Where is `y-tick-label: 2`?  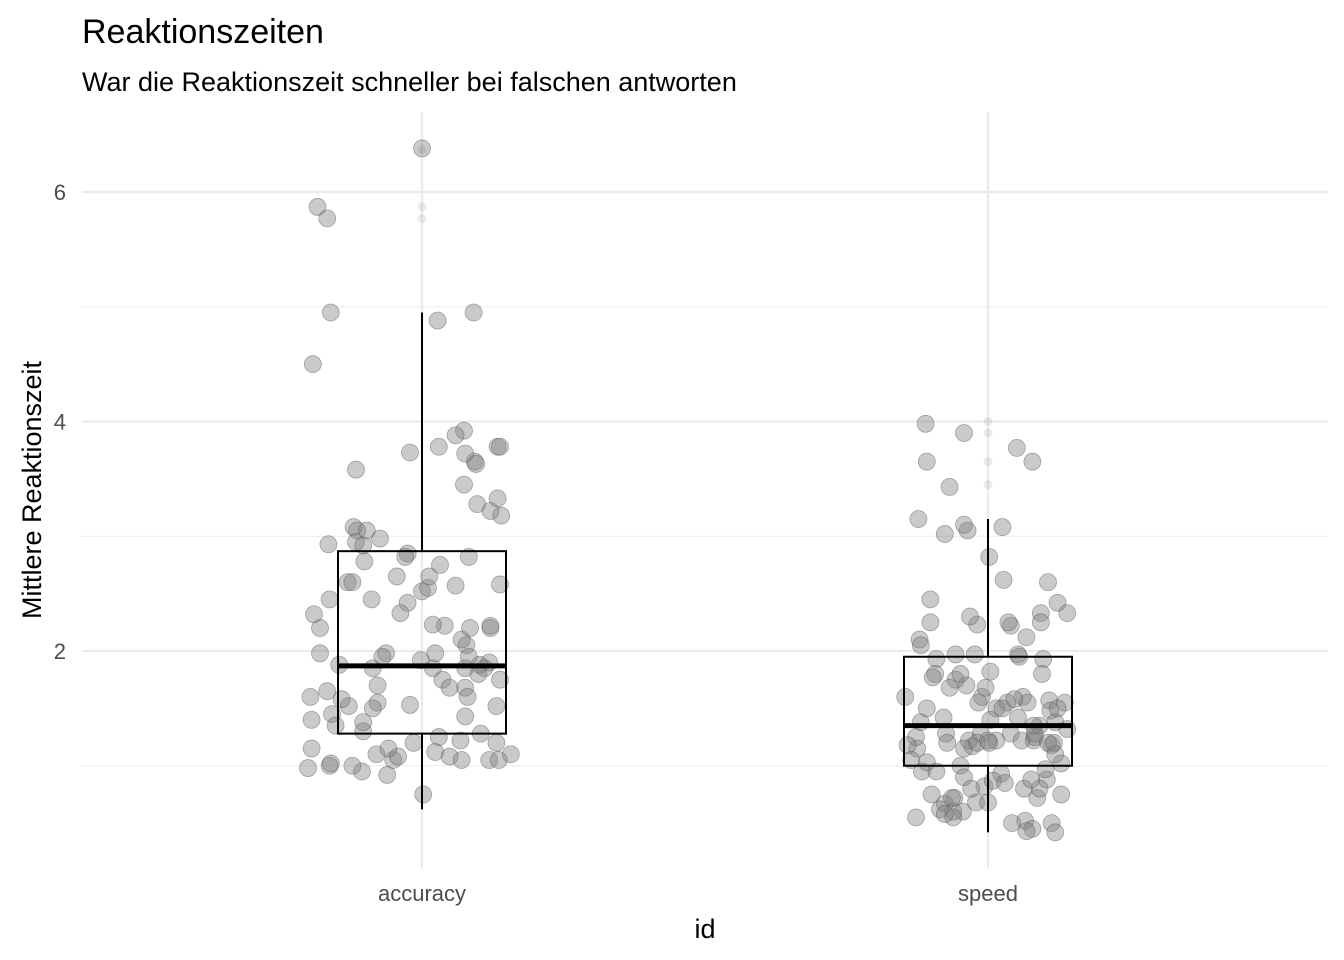
y-tick-label: 2 is located at coordinates (60, 651).